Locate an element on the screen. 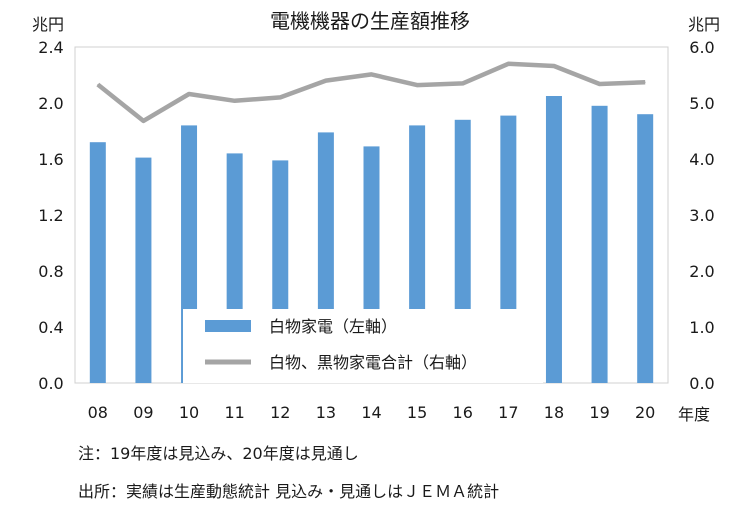 This screenshot has width=750, height=511. x-tick-label: 08 is located at coordinates (98, 412).